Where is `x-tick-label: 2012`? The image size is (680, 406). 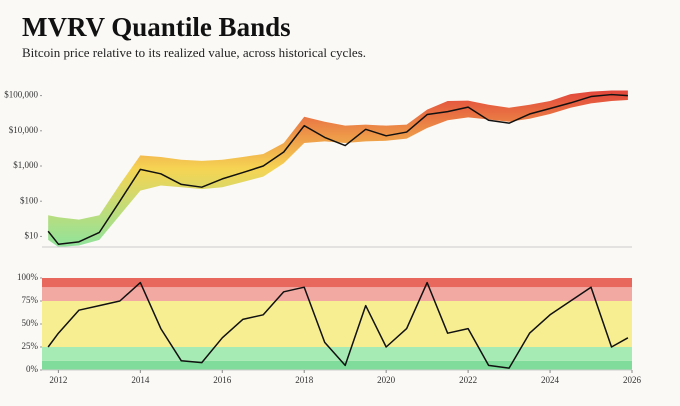 x-tick-label: 2012 is located at coordinates (58, 380).